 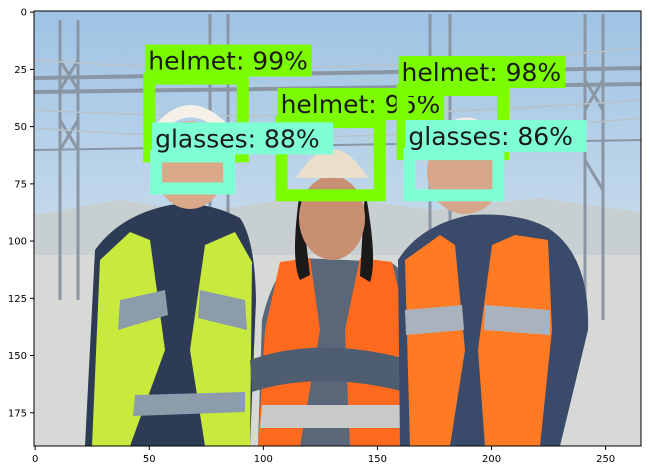 I want to click on x-tick-label: 100, so click(x=263, y=459).